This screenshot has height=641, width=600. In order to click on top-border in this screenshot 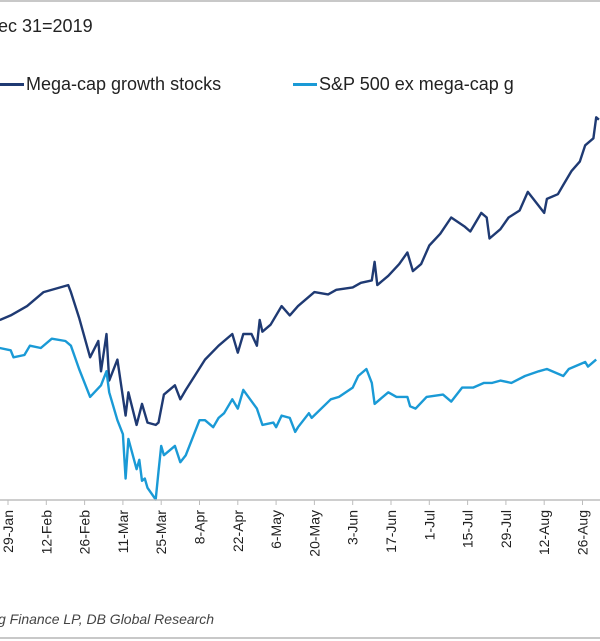, I will do `click(300, 1)`.